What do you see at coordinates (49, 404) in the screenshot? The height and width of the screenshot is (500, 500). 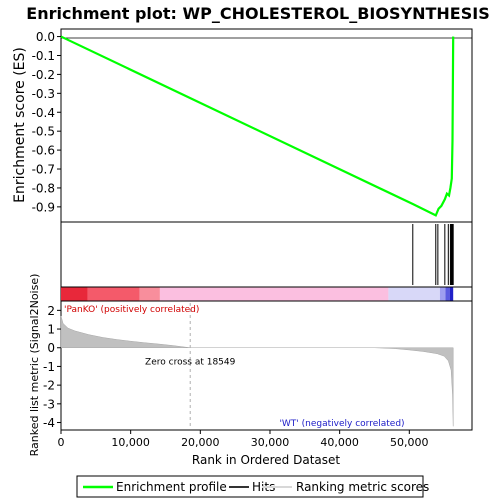 I see `metric-y-tick-label: -3` at bounding box center [49, 404].